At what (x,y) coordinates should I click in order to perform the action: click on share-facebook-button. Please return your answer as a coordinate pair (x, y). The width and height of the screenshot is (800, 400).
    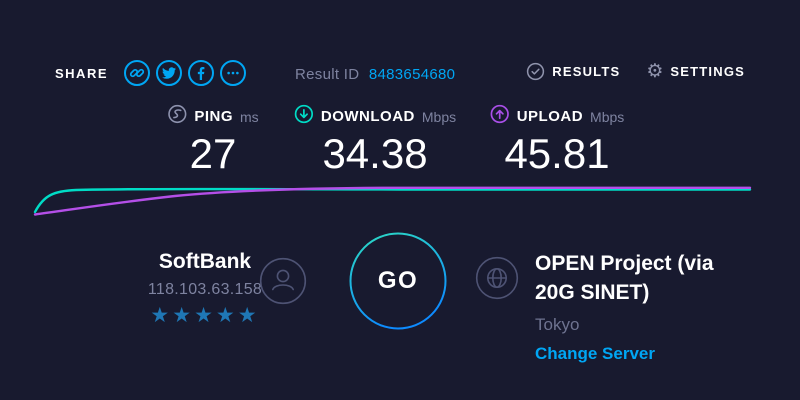
    Looking at the image, I should click on (201, 73).